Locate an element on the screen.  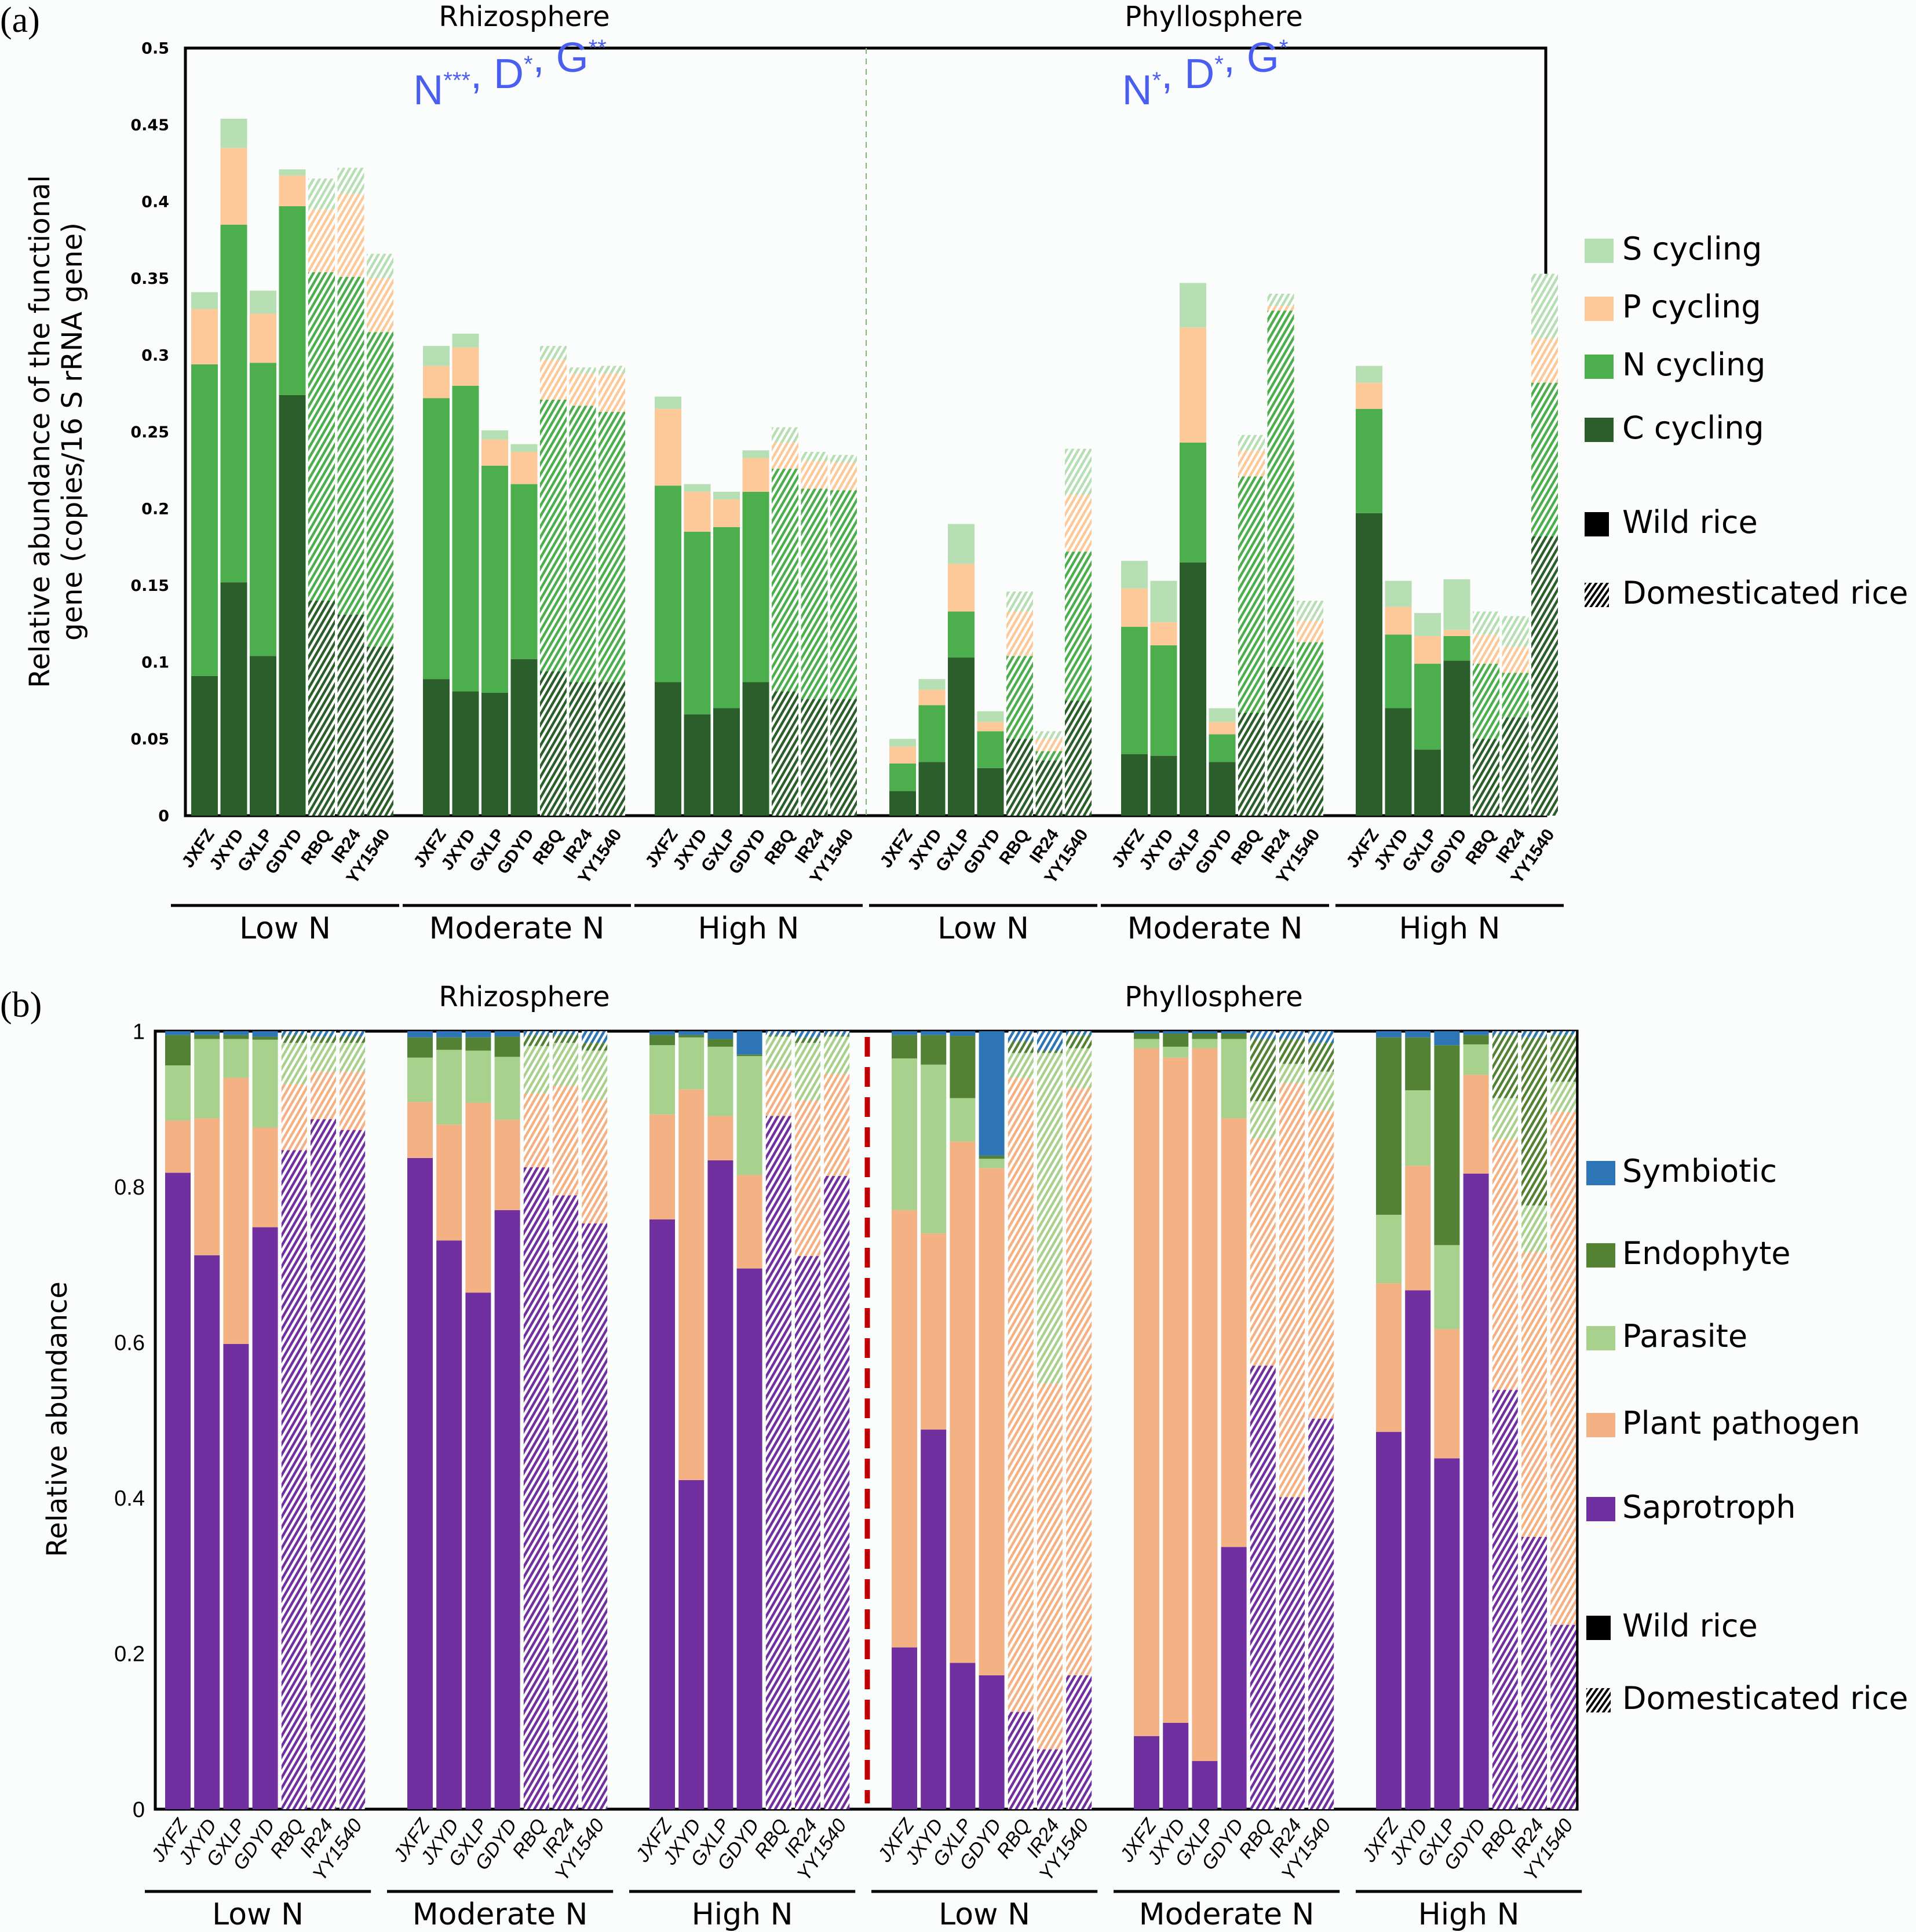
annotation-factor: N is located at coordinates (1137, 91).